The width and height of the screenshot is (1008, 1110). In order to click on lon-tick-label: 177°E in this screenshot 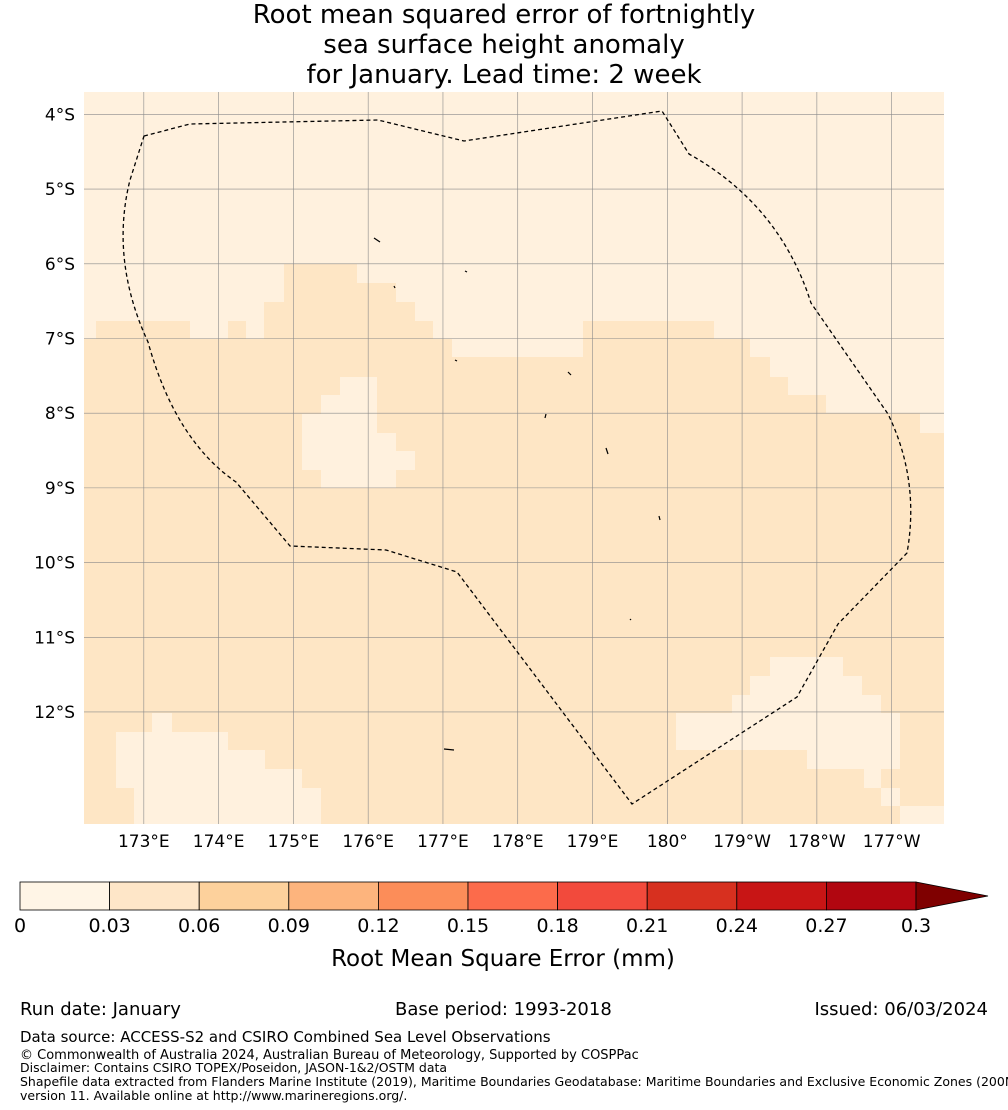, I will do `click(443, 842)`.